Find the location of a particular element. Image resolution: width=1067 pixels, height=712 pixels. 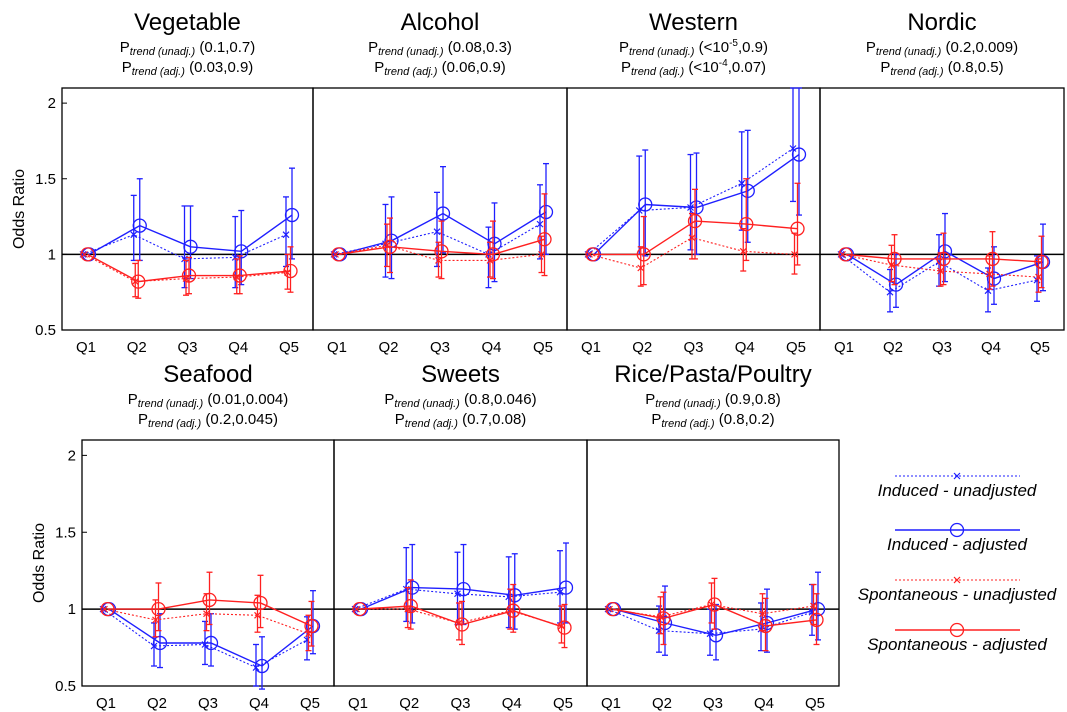

legend-label: Spontaneous - unadjusted is located at coordinates (957, 594).